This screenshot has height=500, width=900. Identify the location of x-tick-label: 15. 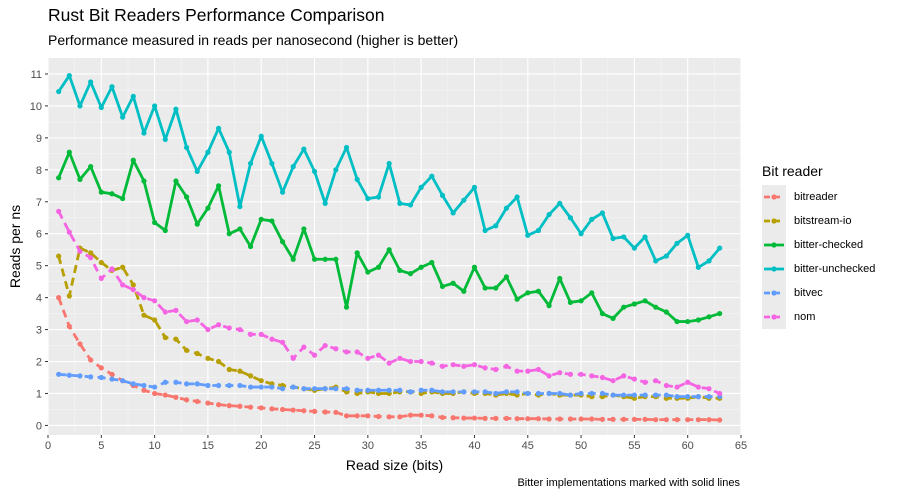
(208, 446).